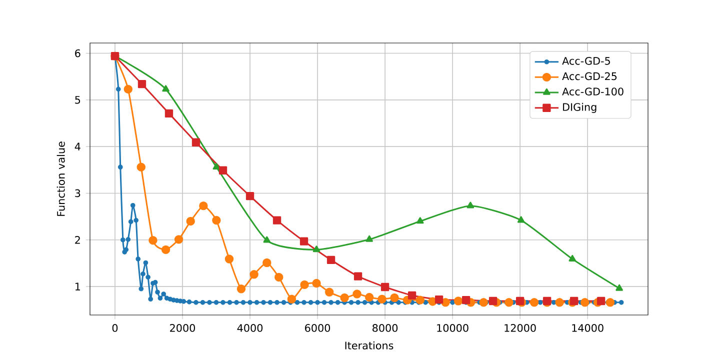  I want to click on legend-label: DIGing, so click(579, 107).